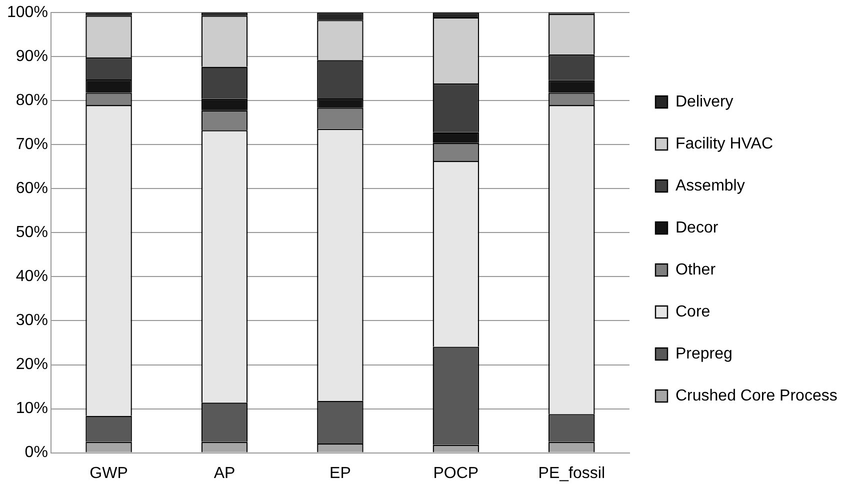  I want to click on legend-label: Assembly, so click(710, 185).